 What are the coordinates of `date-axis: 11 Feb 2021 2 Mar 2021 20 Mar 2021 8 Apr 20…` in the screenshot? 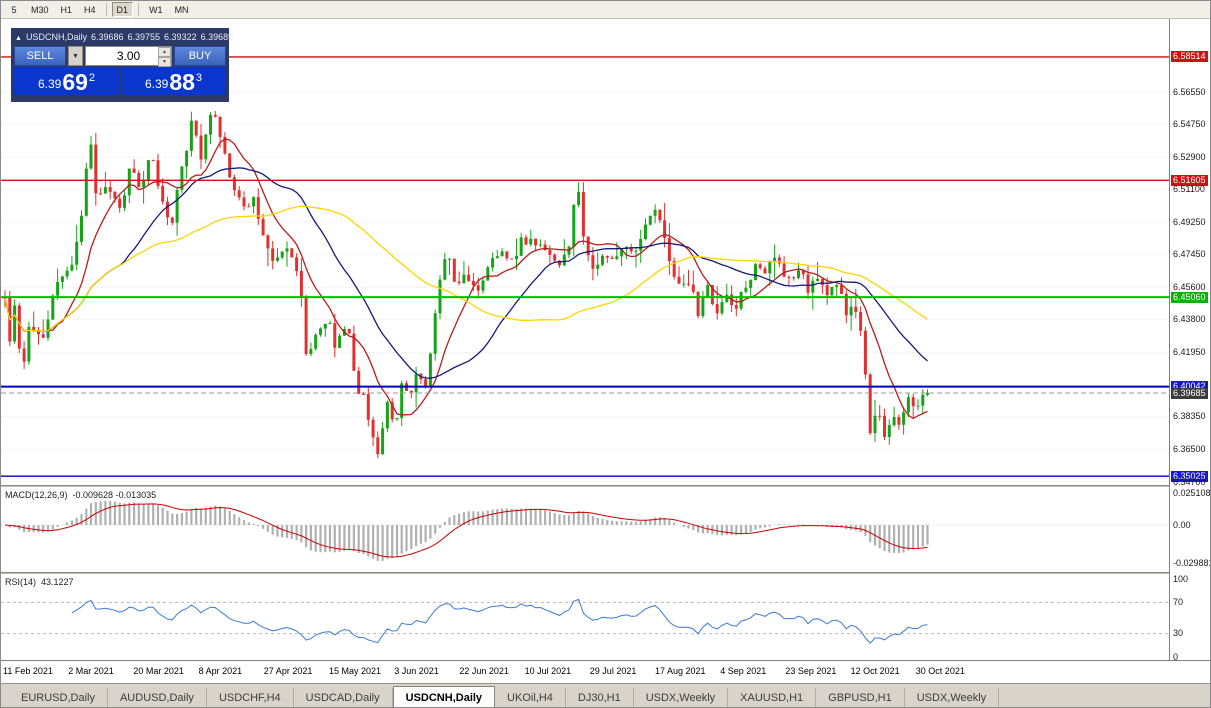 It's located at (585, 671).